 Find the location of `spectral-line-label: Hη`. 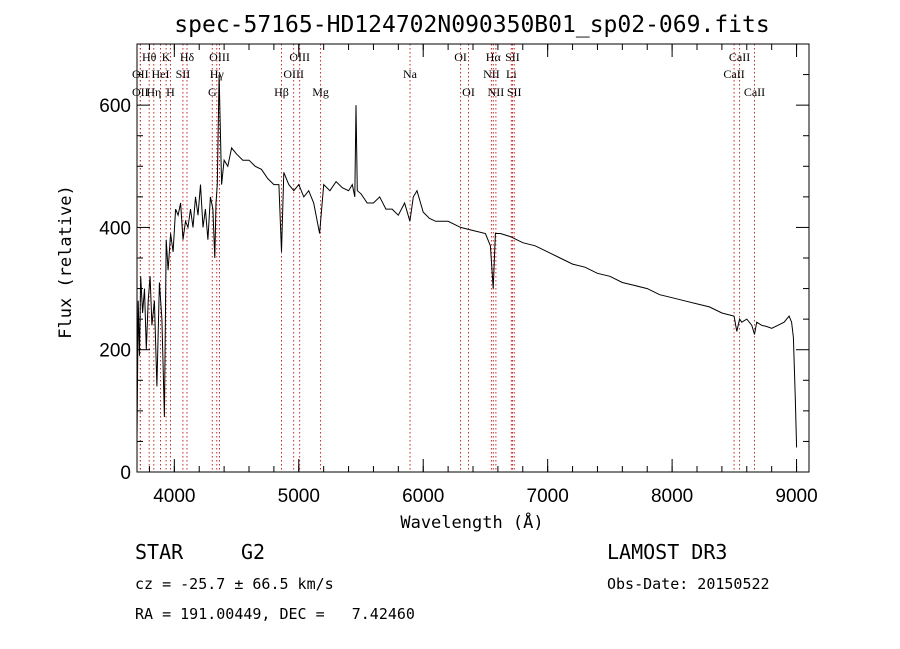

spectral-line-label: Hη is located at coordinates (153, 92).